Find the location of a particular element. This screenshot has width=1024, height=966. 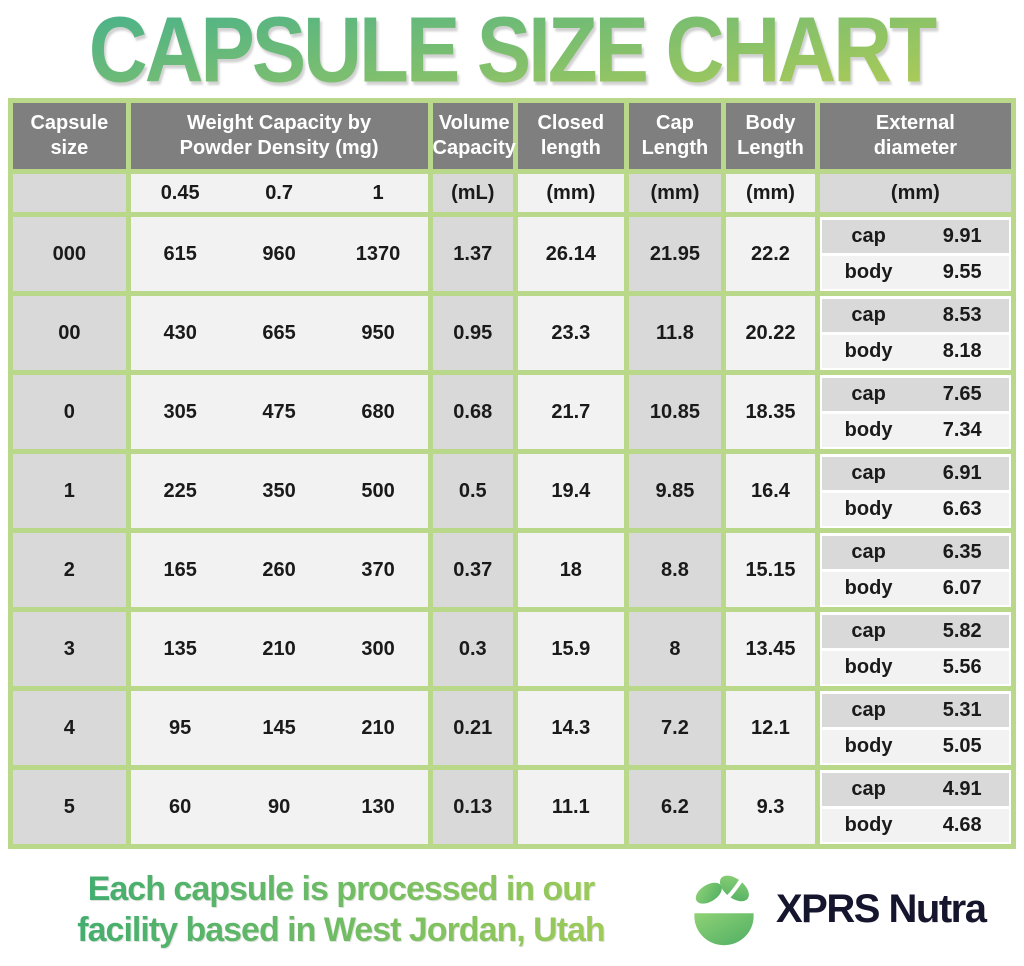

external-cap-row: cap 6.35 is located at coordinates (915, 552).